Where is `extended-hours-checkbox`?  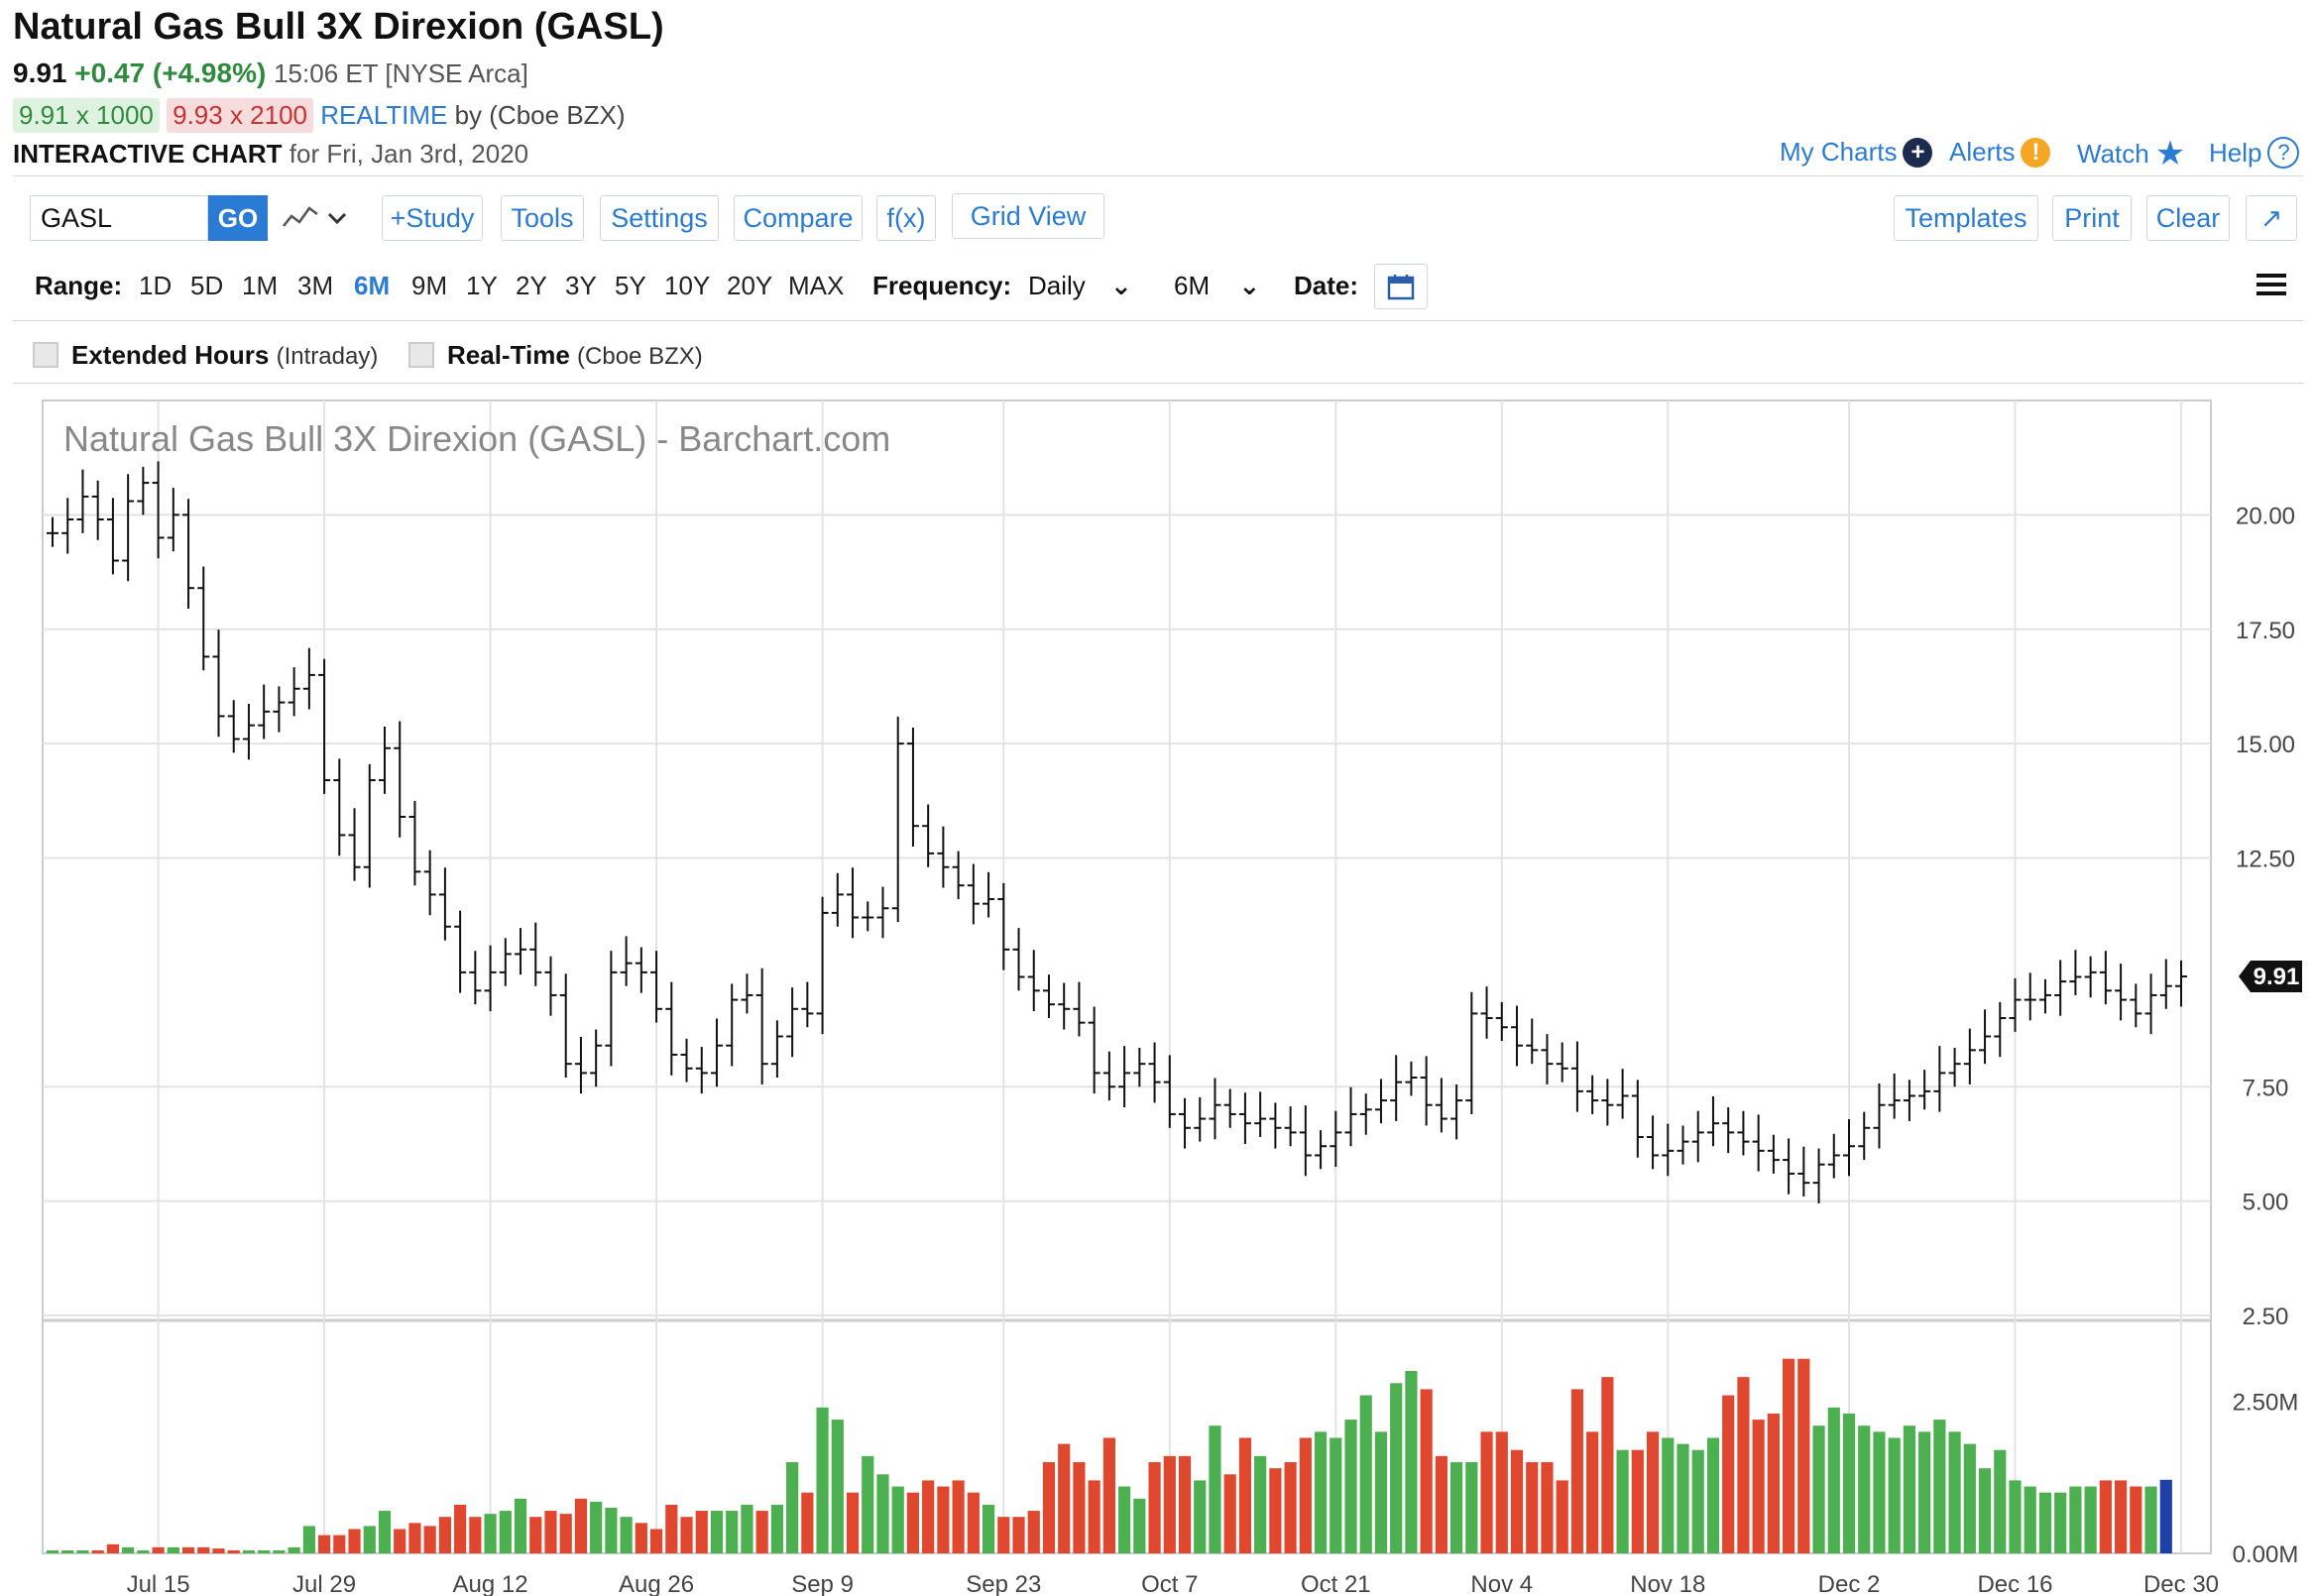
extended-hours-checkbox is located at coordinates (46, 355).